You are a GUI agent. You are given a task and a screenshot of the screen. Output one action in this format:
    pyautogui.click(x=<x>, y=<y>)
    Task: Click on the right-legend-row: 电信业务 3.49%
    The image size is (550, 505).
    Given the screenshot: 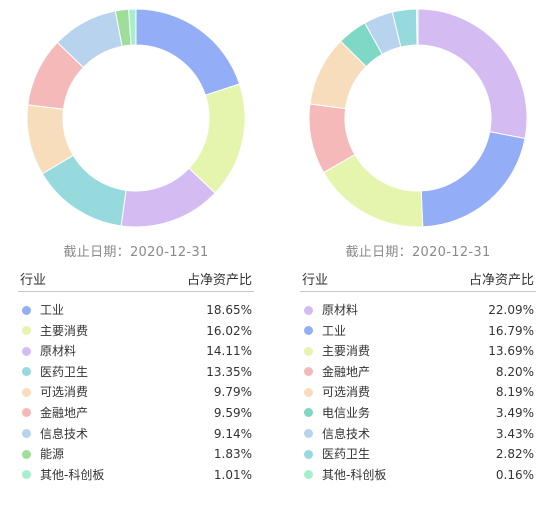 What is the action you would take?
    pyautogui.click(x=418, y=413)
    